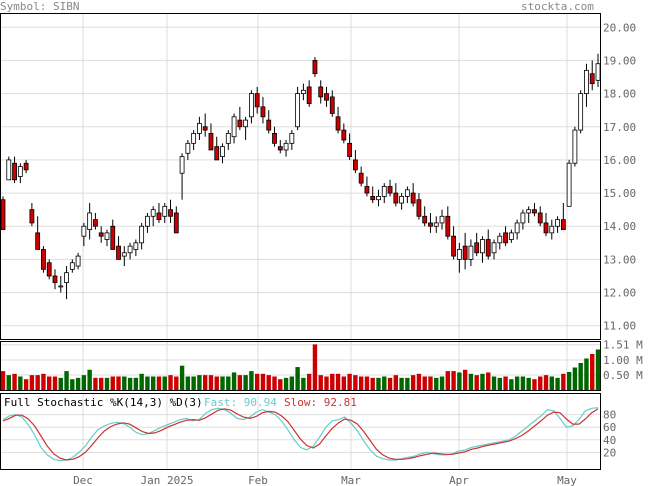 This screenshot has width=655, height=486. Describe the element at coordinates (619, 326) in the screenshot. I see `price-tick-label: 11.00` at that location.